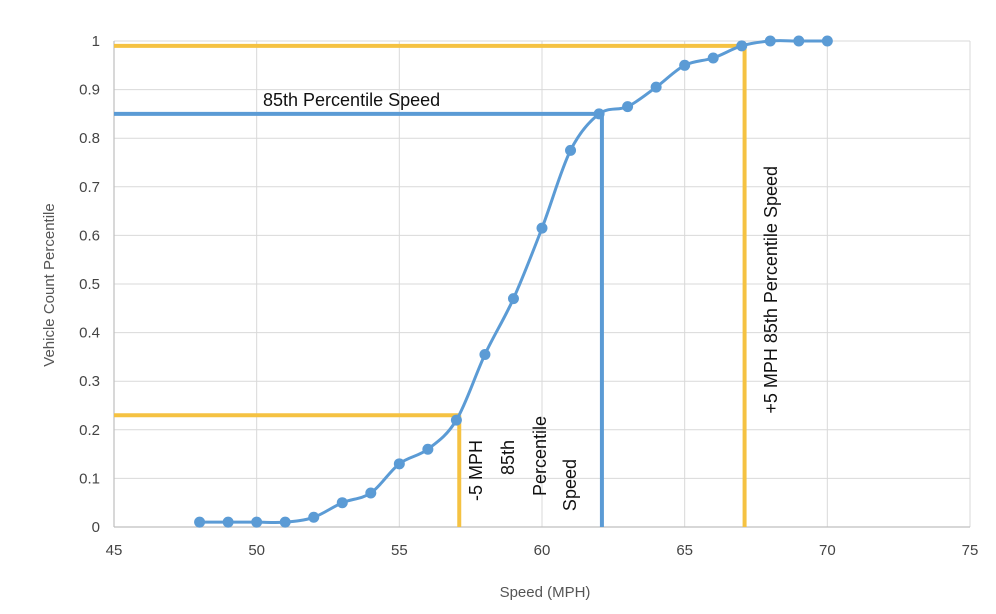 The width and height of the screenshot is (996, 614). I want to click on p85-vertical-label-line-2: Percentile, so click(540, 456).